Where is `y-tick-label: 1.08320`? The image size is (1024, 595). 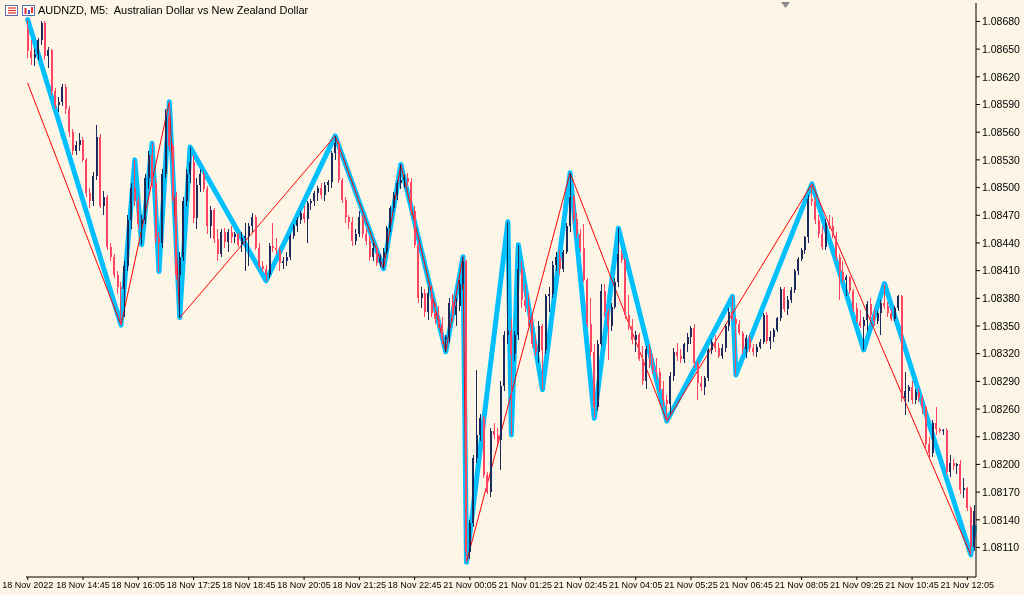 y-tick-label: 1.08320 is located at coordinates (1001, 353).